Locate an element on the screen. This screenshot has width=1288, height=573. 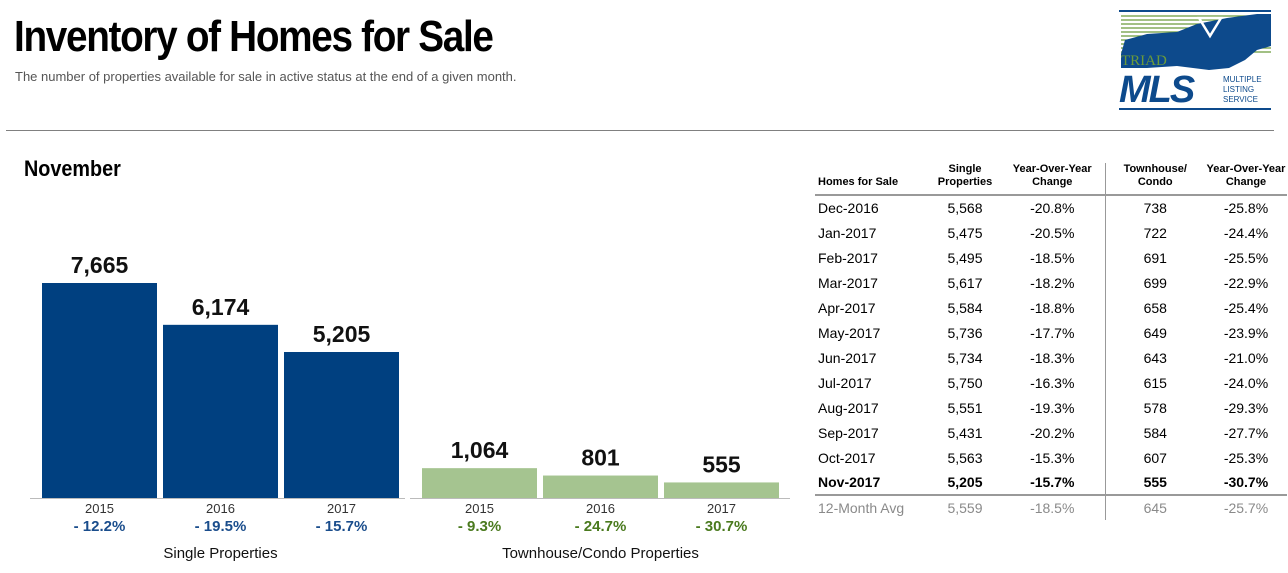
header-single-properties: Single Properties is located at coordinates (965, 179).